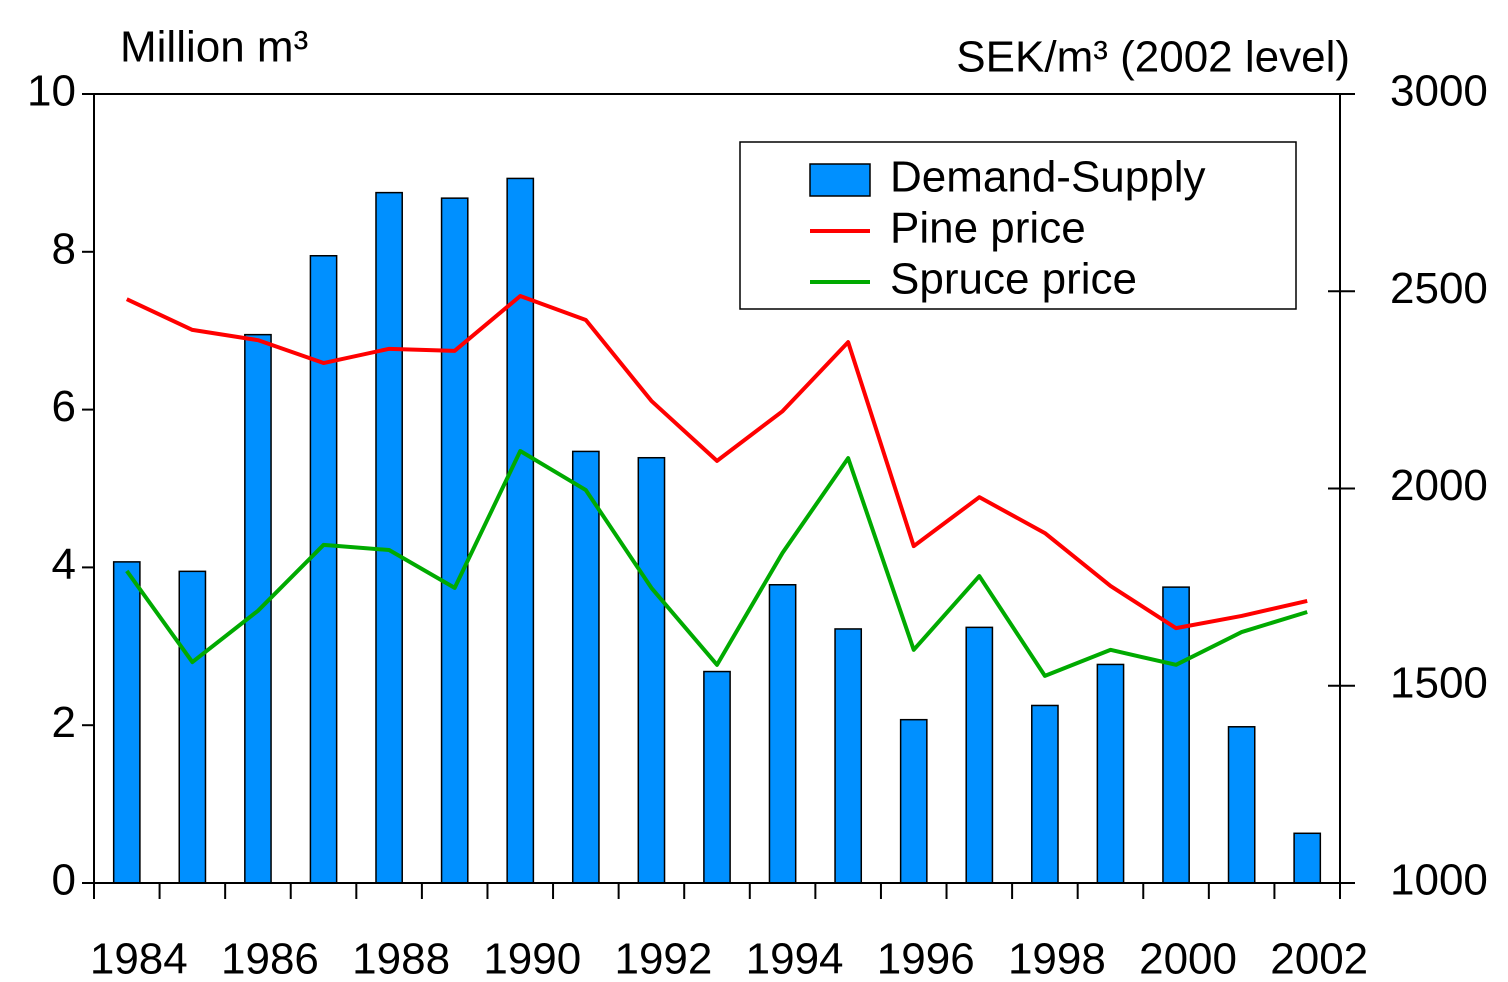 The height and width of the screenshot is (982, 1508). I want to click on y-tick-label: 0, so click(64, 880).